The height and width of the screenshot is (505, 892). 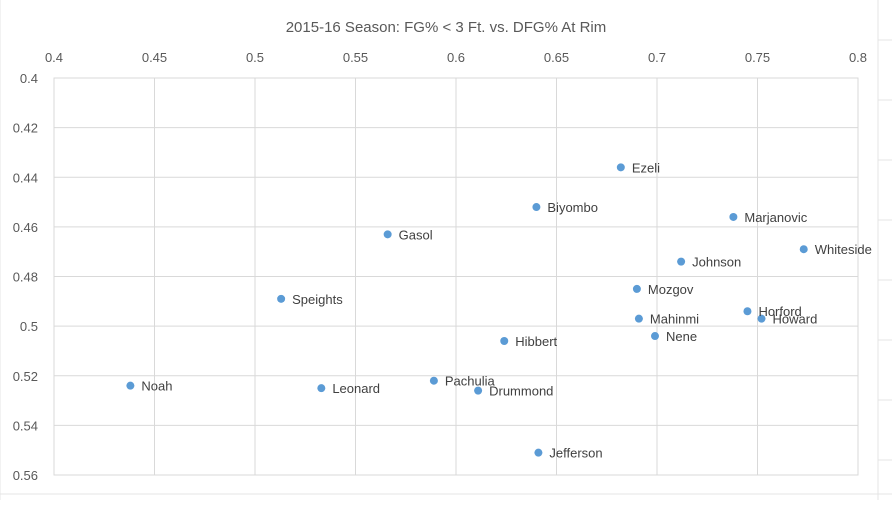 I want to click on data-label: Biyombo, so click(x=572, y=207).